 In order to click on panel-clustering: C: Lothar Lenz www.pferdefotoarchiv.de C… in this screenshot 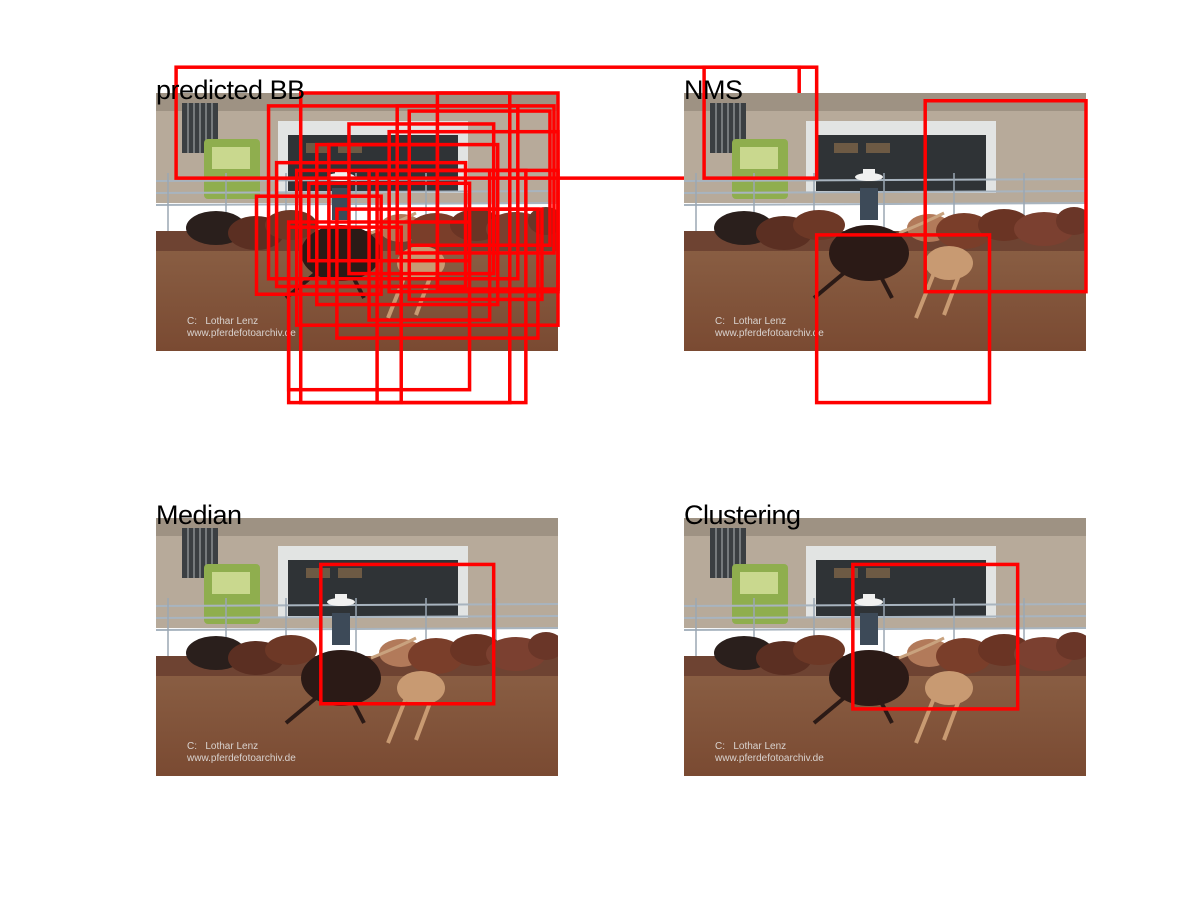, I will do `click(885, 638)`.